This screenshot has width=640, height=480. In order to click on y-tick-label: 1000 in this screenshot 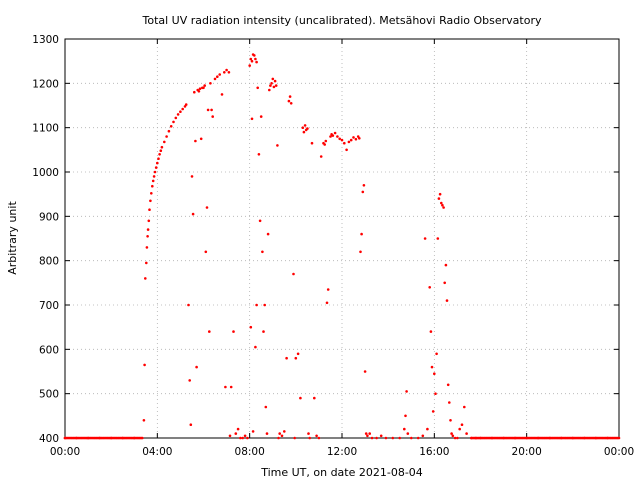, I will do `click(45, 173)`.